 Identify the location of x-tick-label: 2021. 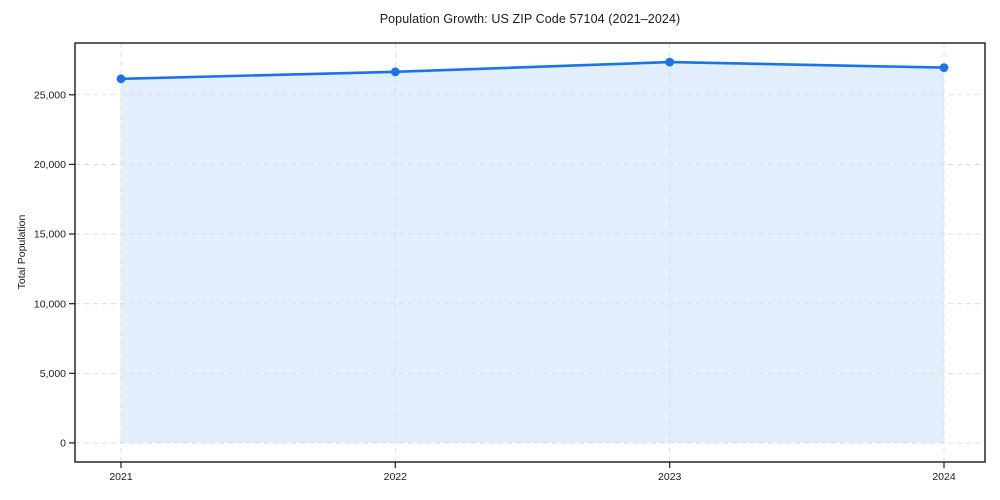
(121, 477).